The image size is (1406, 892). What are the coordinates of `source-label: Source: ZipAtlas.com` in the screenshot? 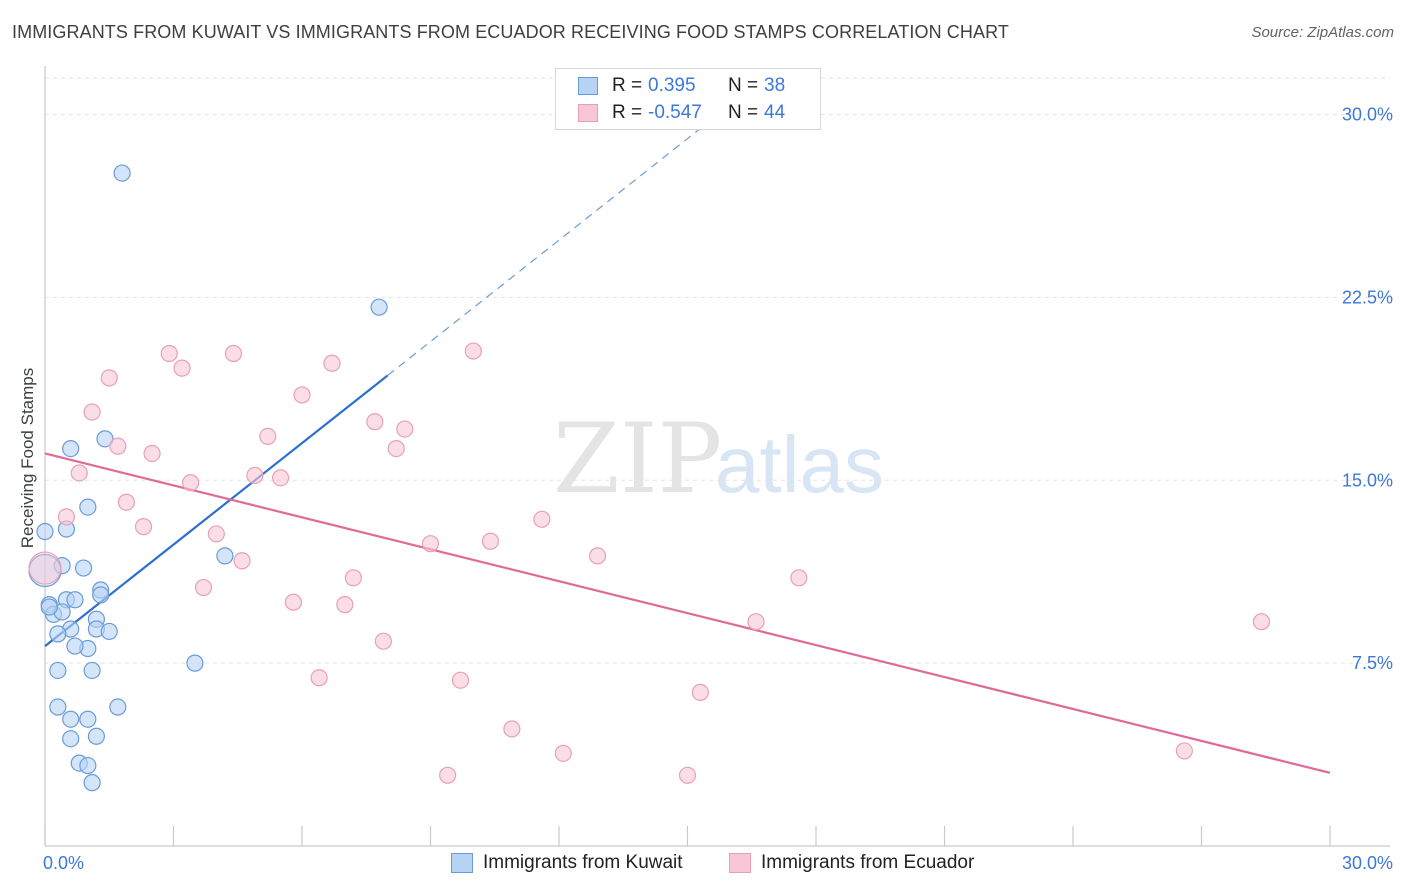 It's located at (1322, 32).